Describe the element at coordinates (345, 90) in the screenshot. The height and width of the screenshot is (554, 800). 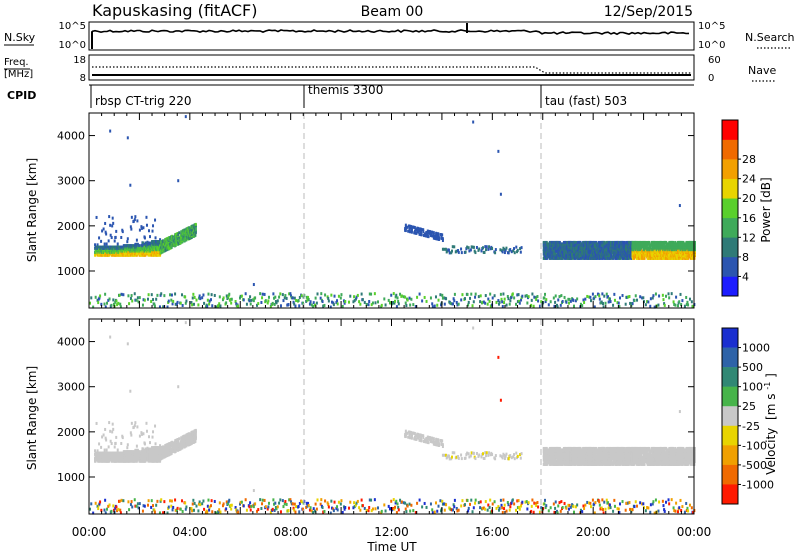
I see `cpid-segment-2: themis 3300` at that location.